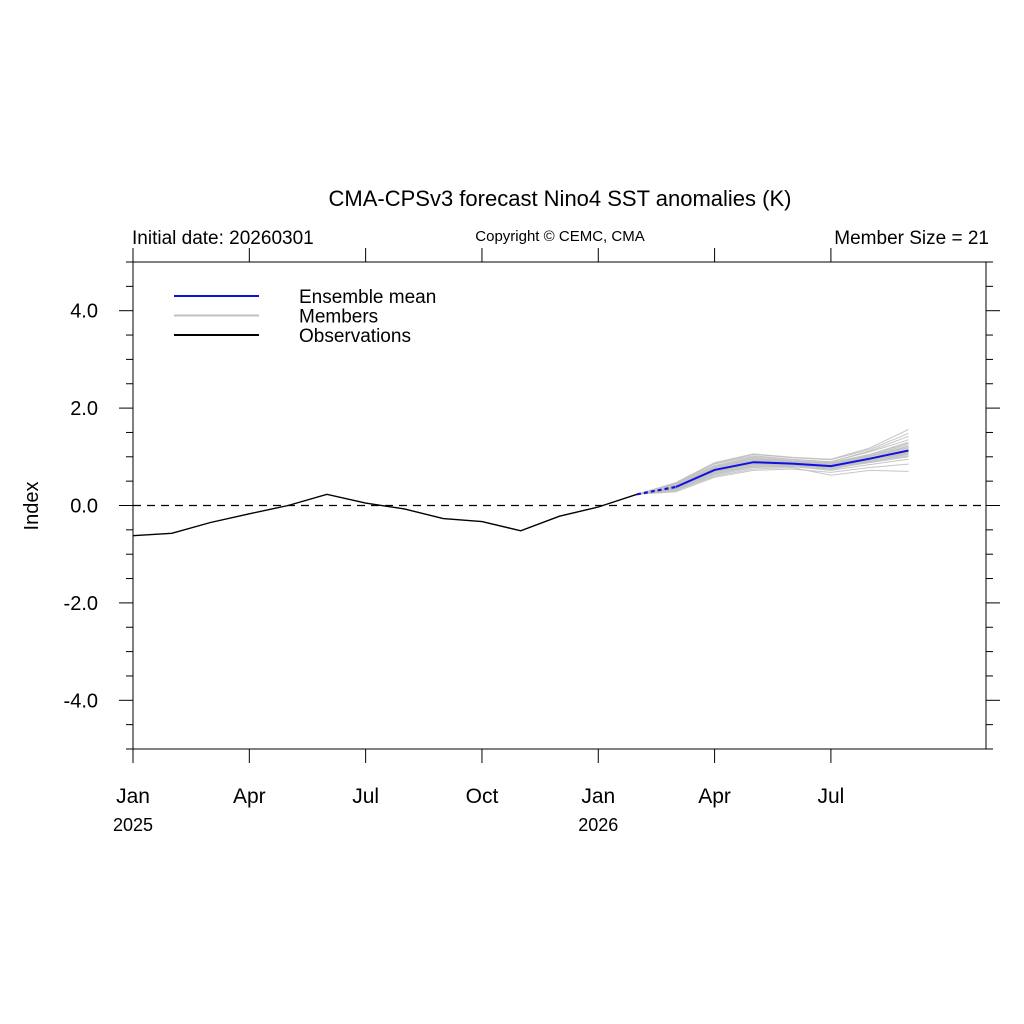  Describe the element at coordinates (355, 336) in the screenshot. I see `legend-label: Observations` at that location.